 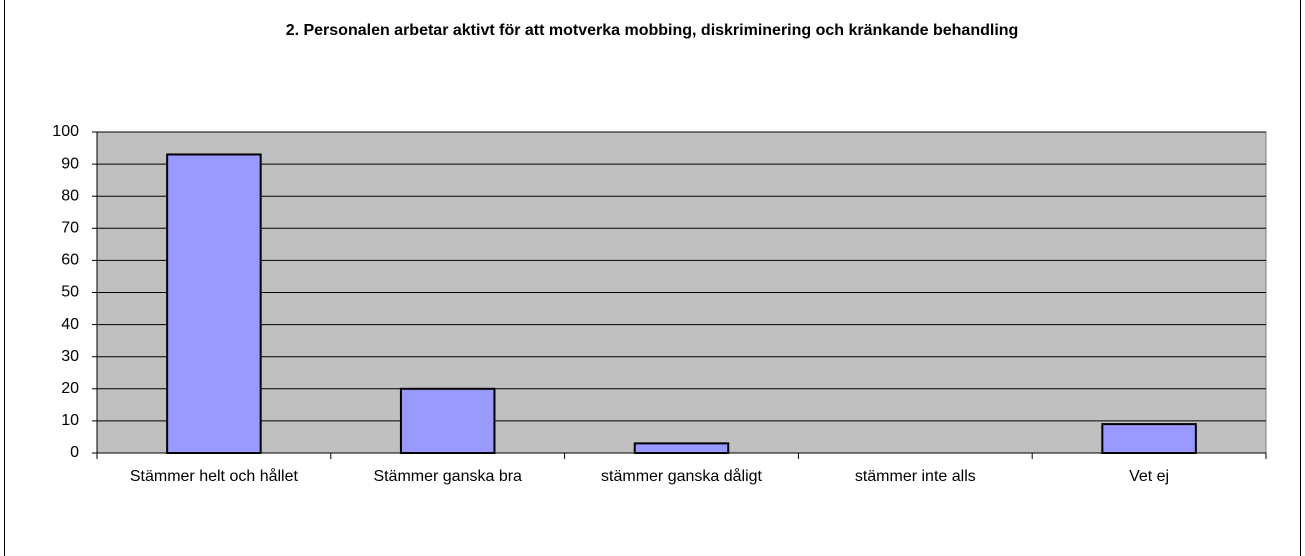 What do you see at coordinates (682, 476) in the screenshot?
I see `x-tick-label: stämmer ganska dåligt` at bounding box center [682, 476].